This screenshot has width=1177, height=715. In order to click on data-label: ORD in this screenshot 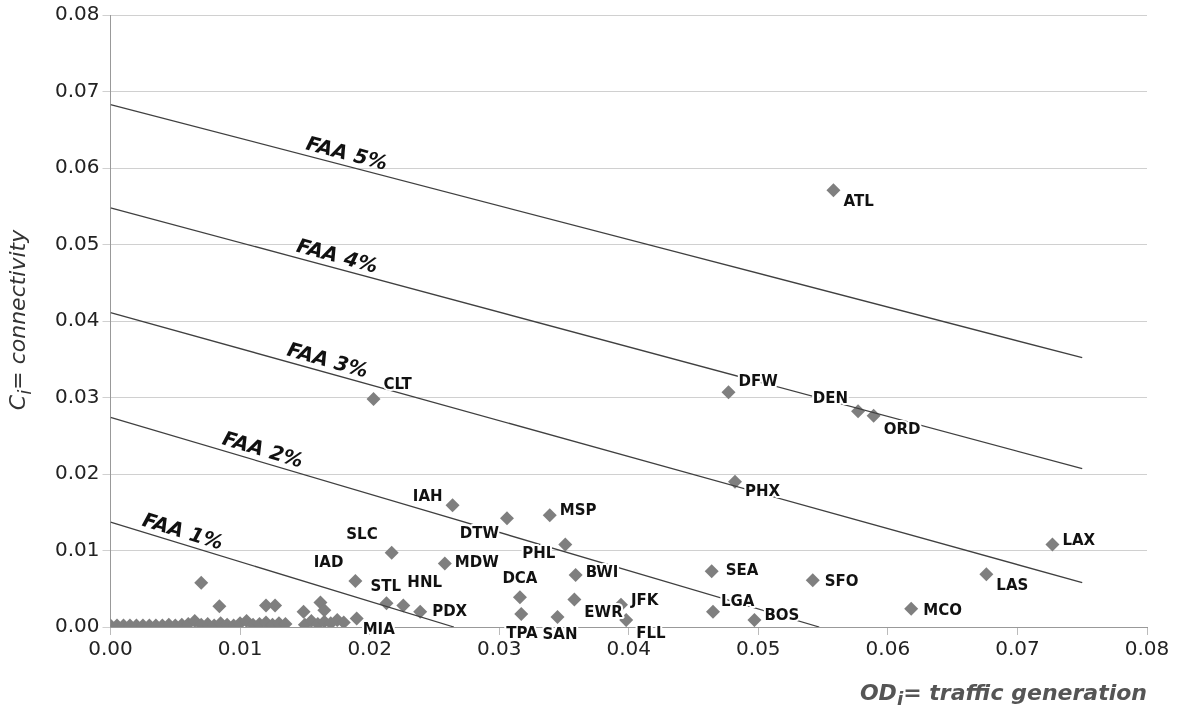, I will do `click(902, 428)`.